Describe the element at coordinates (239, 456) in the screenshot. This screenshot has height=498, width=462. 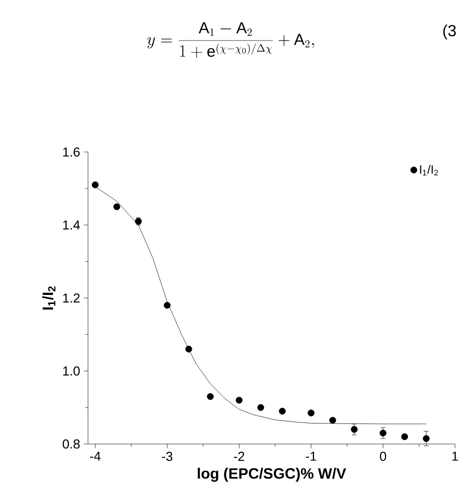
I see `x-tick-label: -2` at that location.